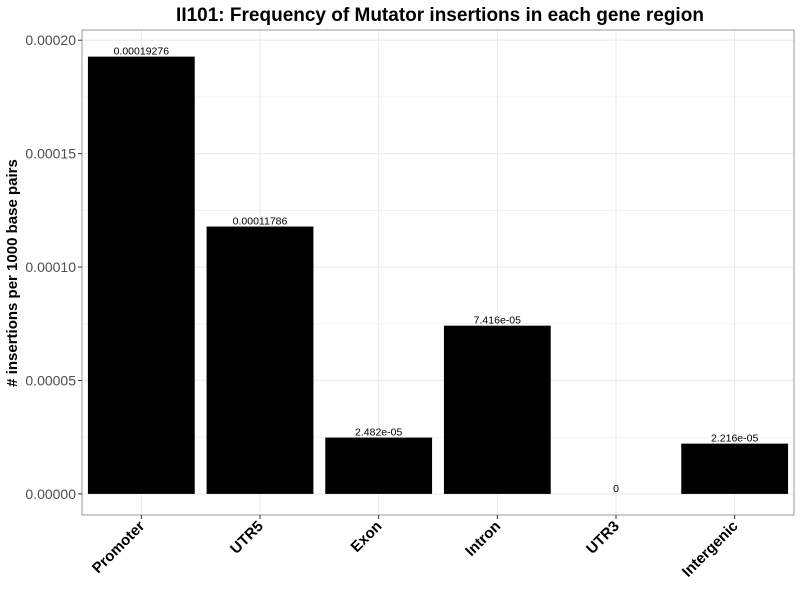 The height and width of the screenshot is (600, 800). What do you see at coordinates (734, 439) in the screenshot?
I see `data-label: 2.216e-05` at bounding box center [734, 439].